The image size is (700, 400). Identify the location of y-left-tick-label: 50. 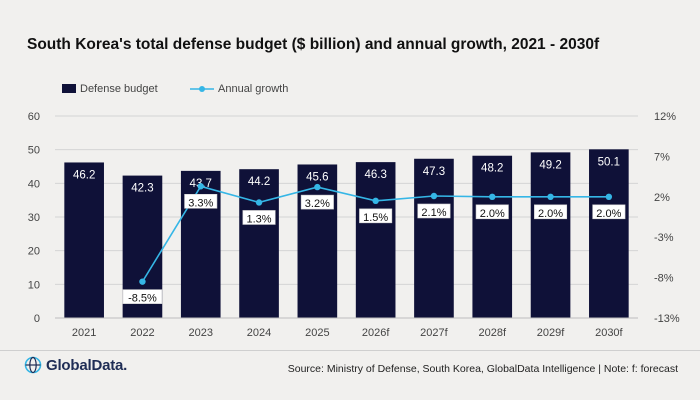
(34, 151).